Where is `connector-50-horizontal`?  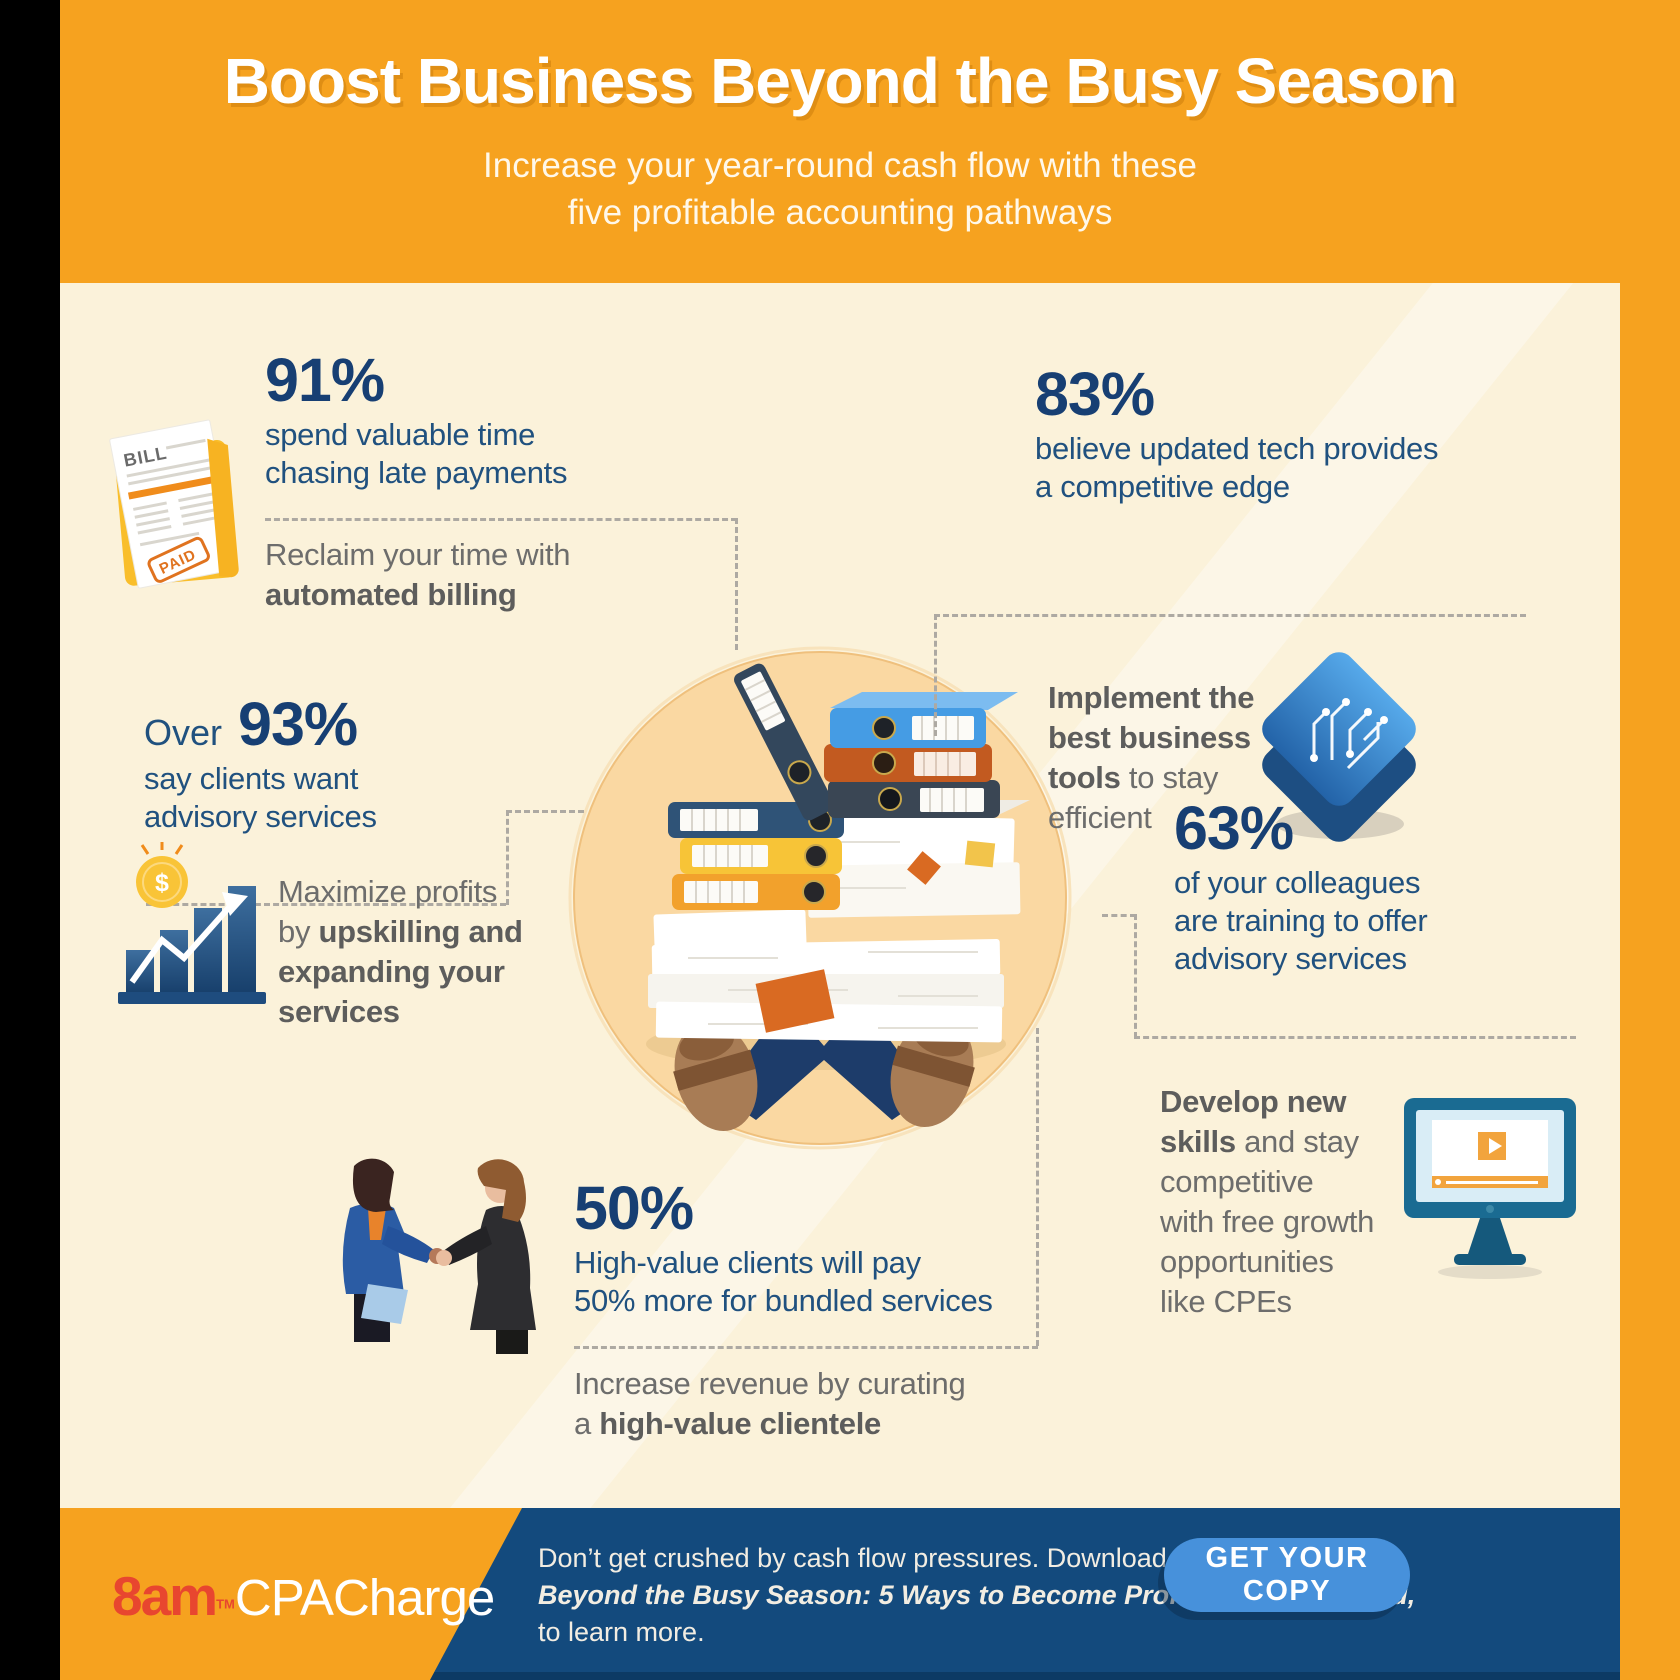
connector-50-horizontal is located at coordinates (806, 1347).